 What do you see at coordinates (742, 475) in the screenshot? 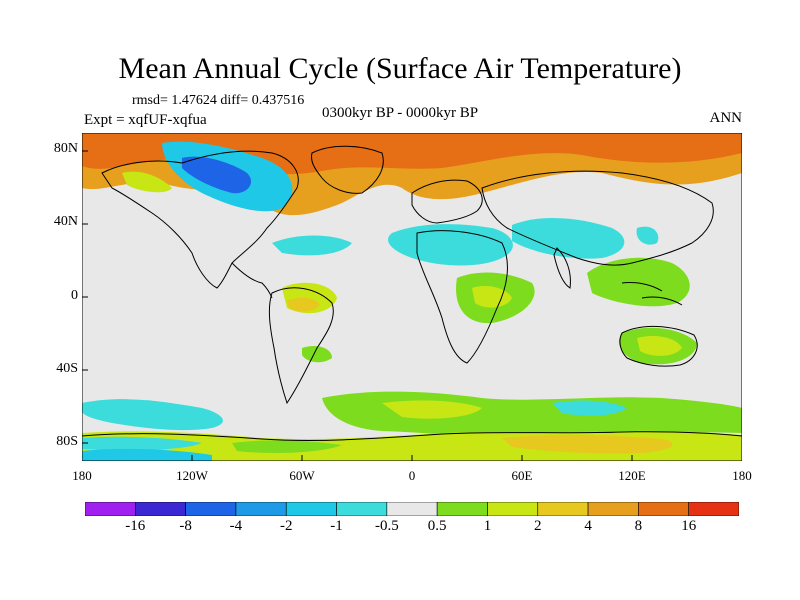
I see `x-tick-180-right: 180` at bounding box center [742, 475].